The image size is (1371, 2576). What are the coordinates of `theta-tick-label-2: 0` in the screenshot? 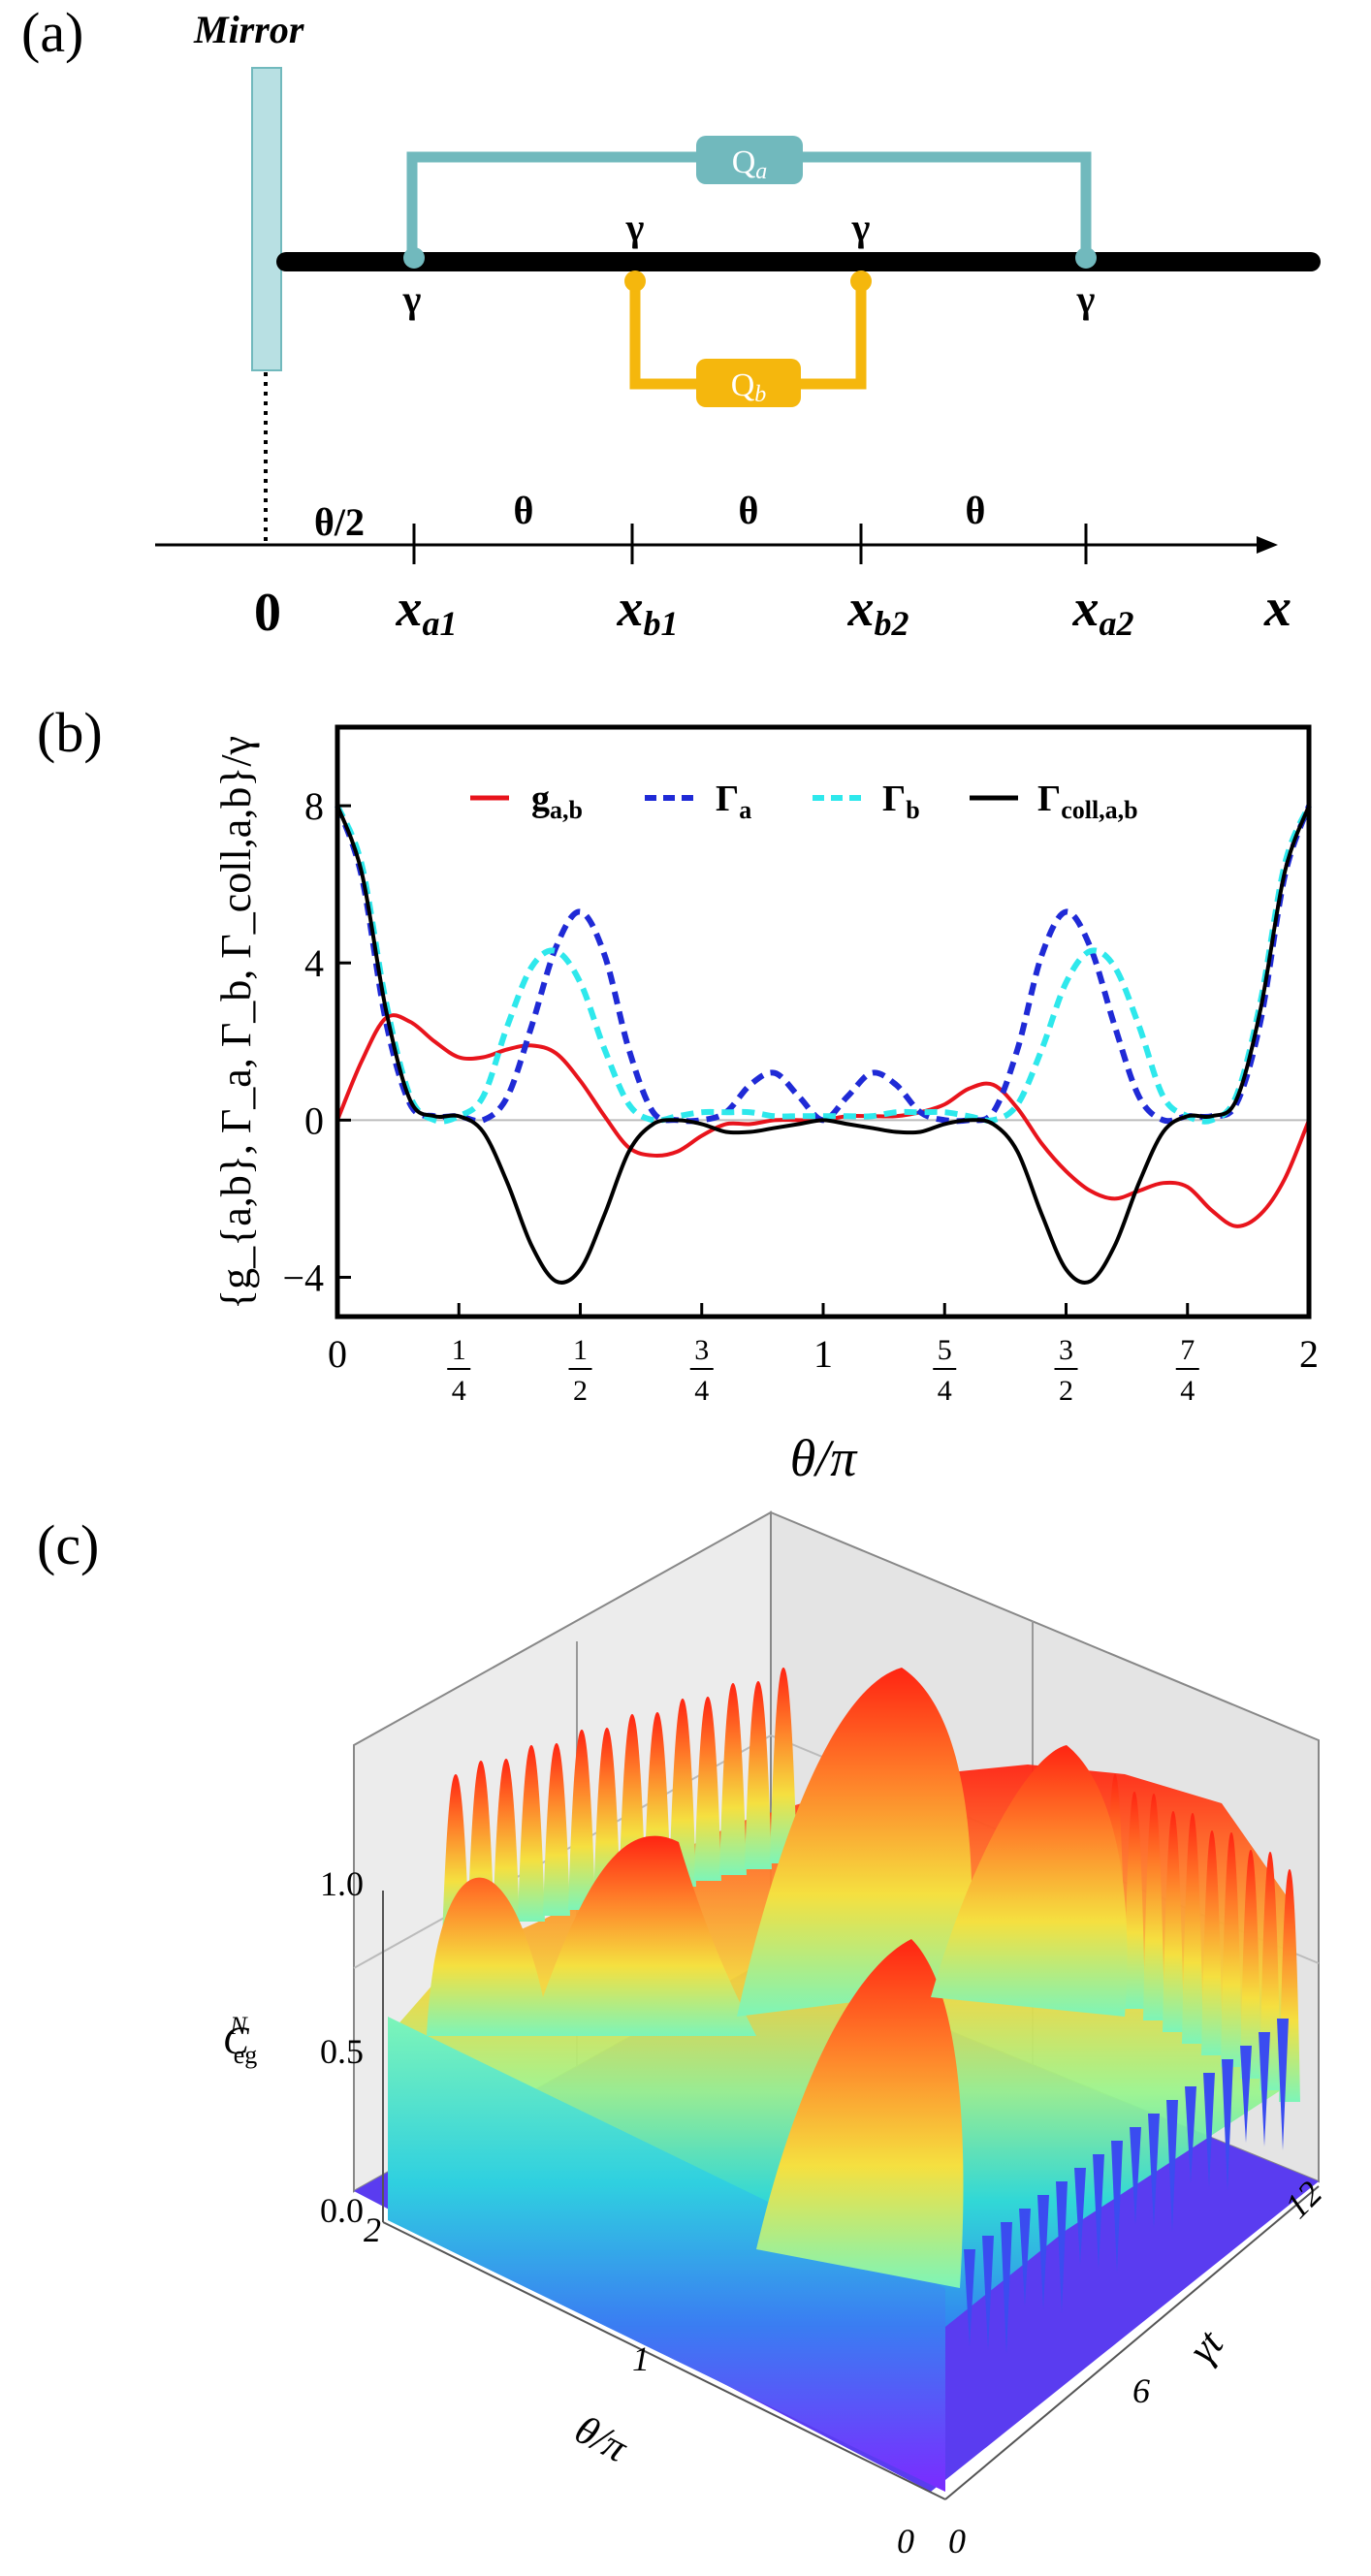 It's located at (905, 2541).